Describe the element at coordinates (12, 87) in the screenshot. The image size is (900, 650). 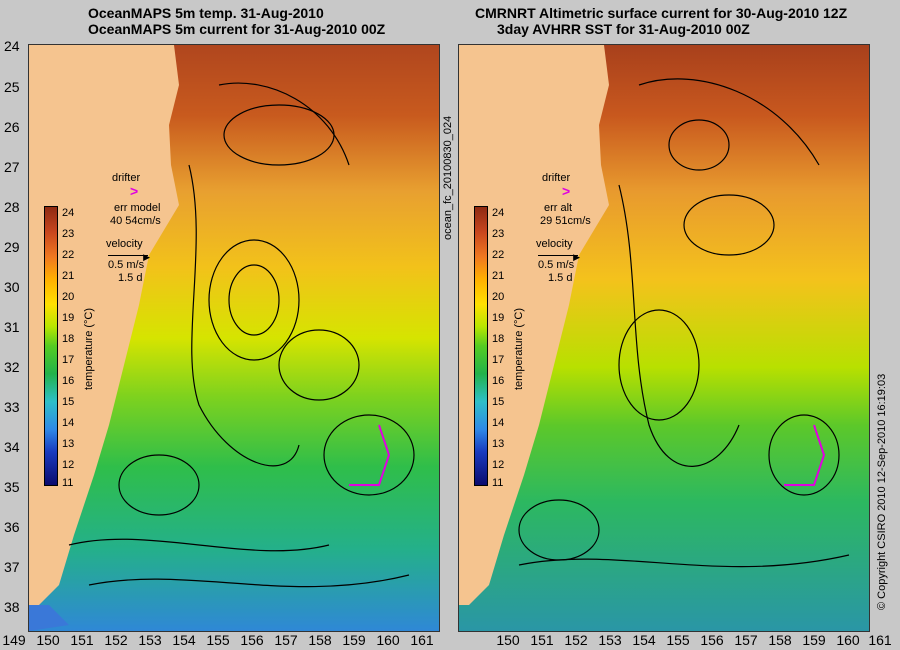
I see `lat-tick: 25` at that location.